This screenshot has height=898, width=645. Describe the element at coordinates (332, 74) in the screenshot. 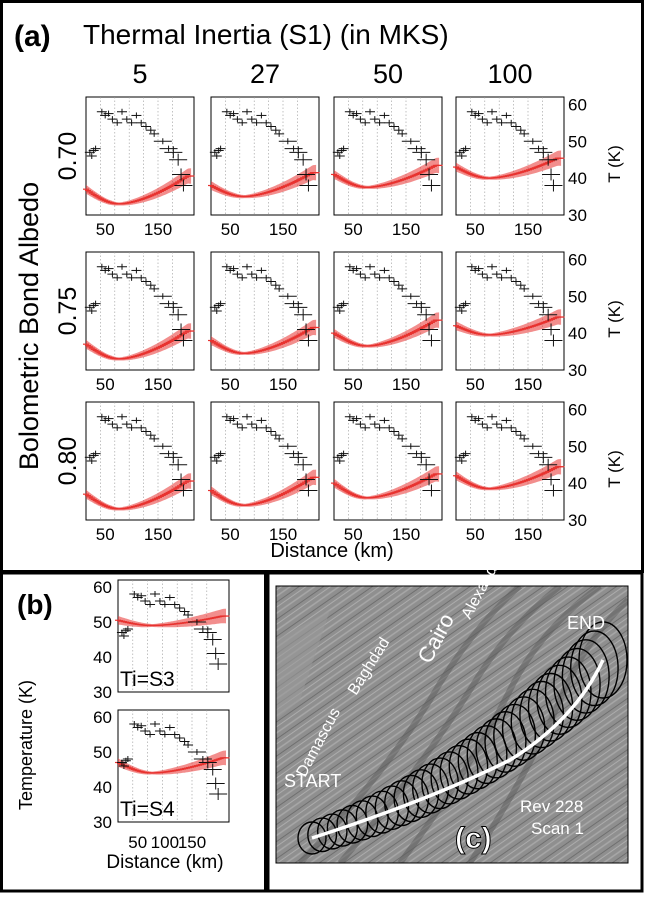

I see `thermal-inertia-labels: 5 27 50 100` at that location.